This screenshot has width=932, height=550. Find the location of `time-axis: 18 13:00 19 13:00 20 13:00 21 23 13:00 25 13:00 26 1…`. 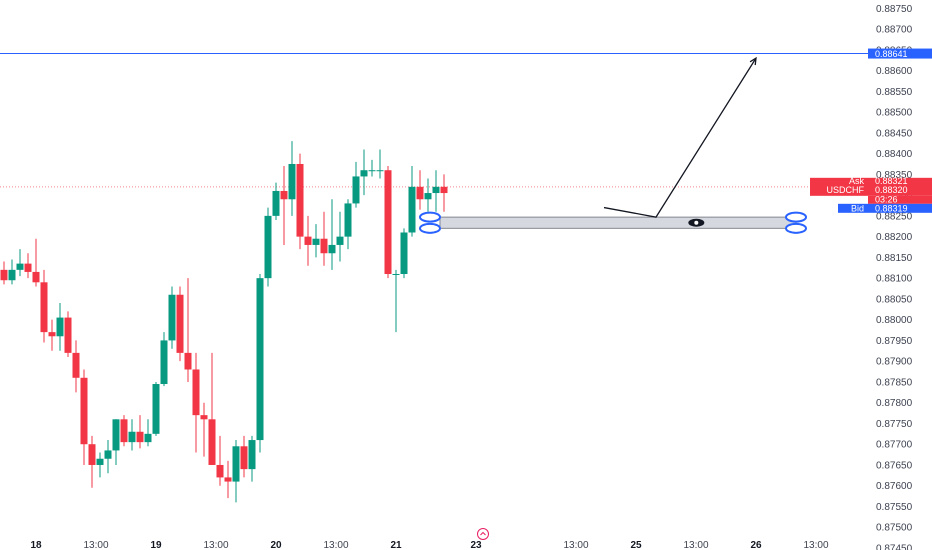

time-axis: 18 13:00 19 13:00 20 13:00 21 23 13:00 25 13:00 26 1… is located at coordinates (429, 545).